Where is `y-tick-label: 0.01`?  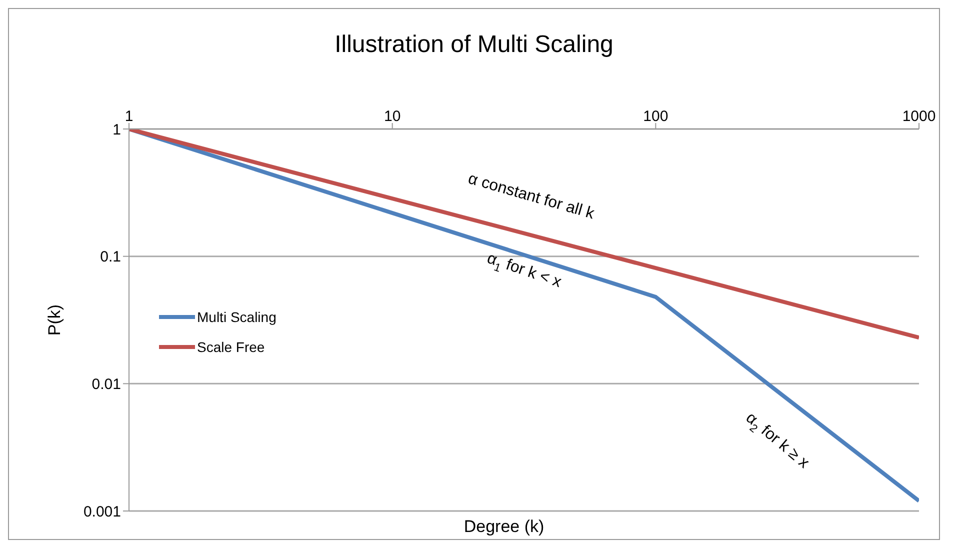
y-tick-label: 0.01 is located at coordinates (106, 384).